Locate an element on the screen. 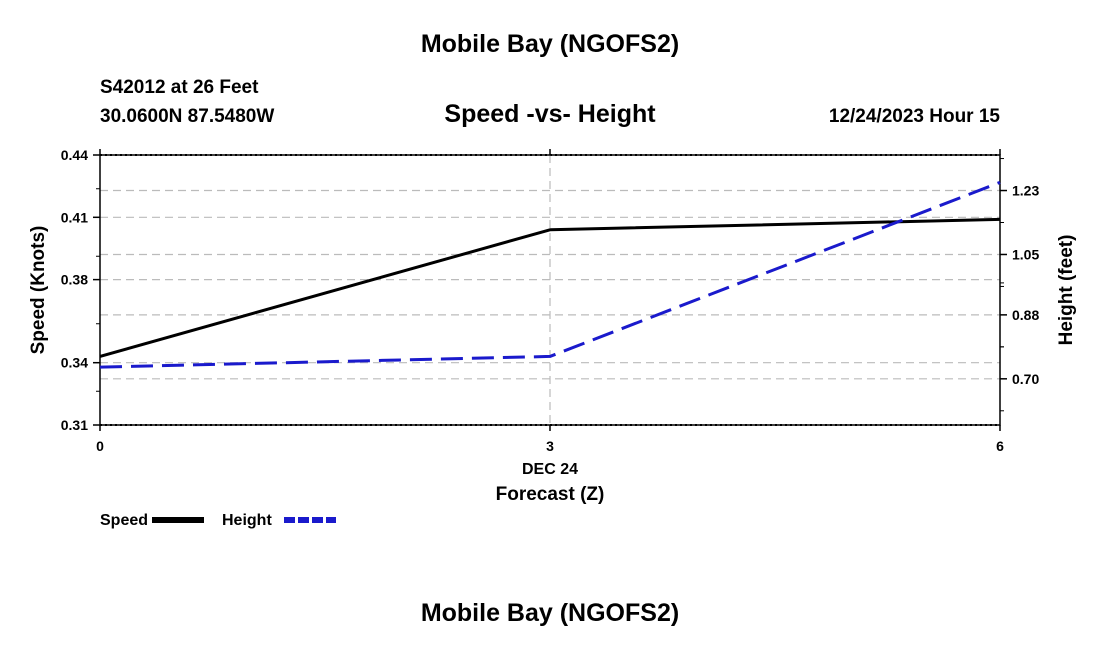 Image resolution: width=1100 pixels, height=650 pixels. y-axis-left-title: Speed (Knots) is located at coordinates (38, 290).